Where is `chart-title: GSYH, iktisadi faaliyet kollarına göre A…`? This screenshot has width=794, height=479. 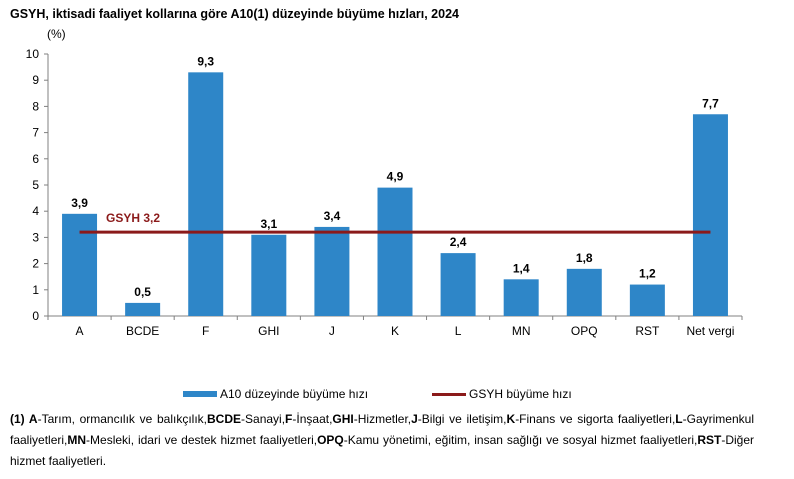 chart-title: GSYH, iktisadi faaliyet kollarına göre A… is located at coordinates (234, 14).